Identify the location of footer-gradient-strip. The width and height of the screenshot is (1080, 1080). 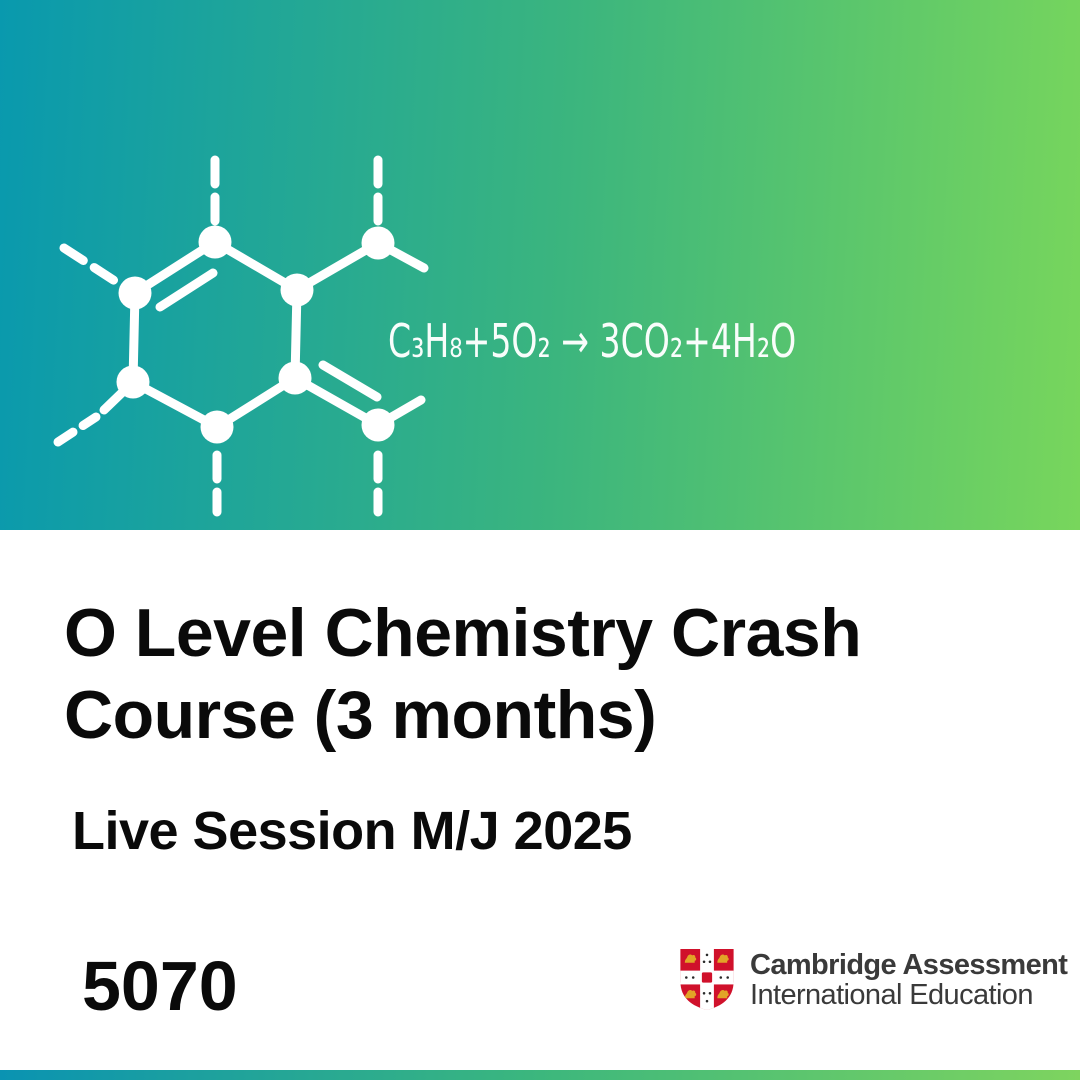
(540, 1075).